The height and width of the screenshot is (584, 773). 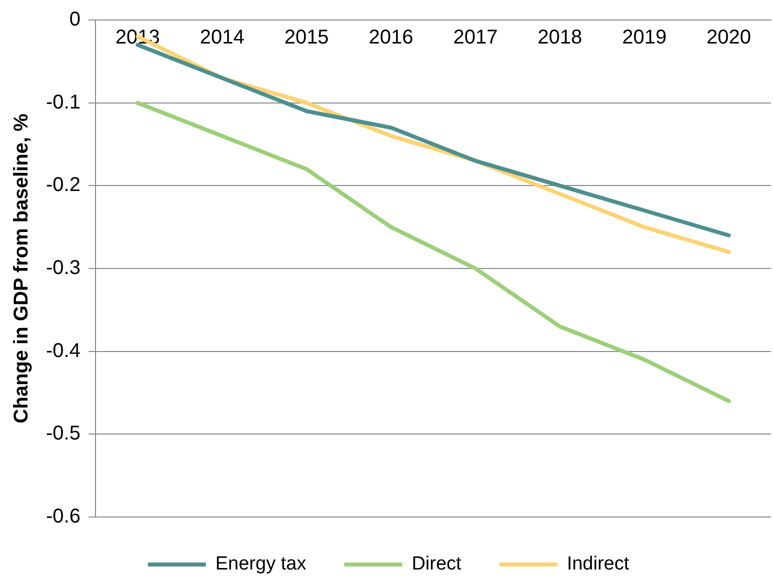 I want to click on y-tick-label: -0.3, so click(x=63, y=268).